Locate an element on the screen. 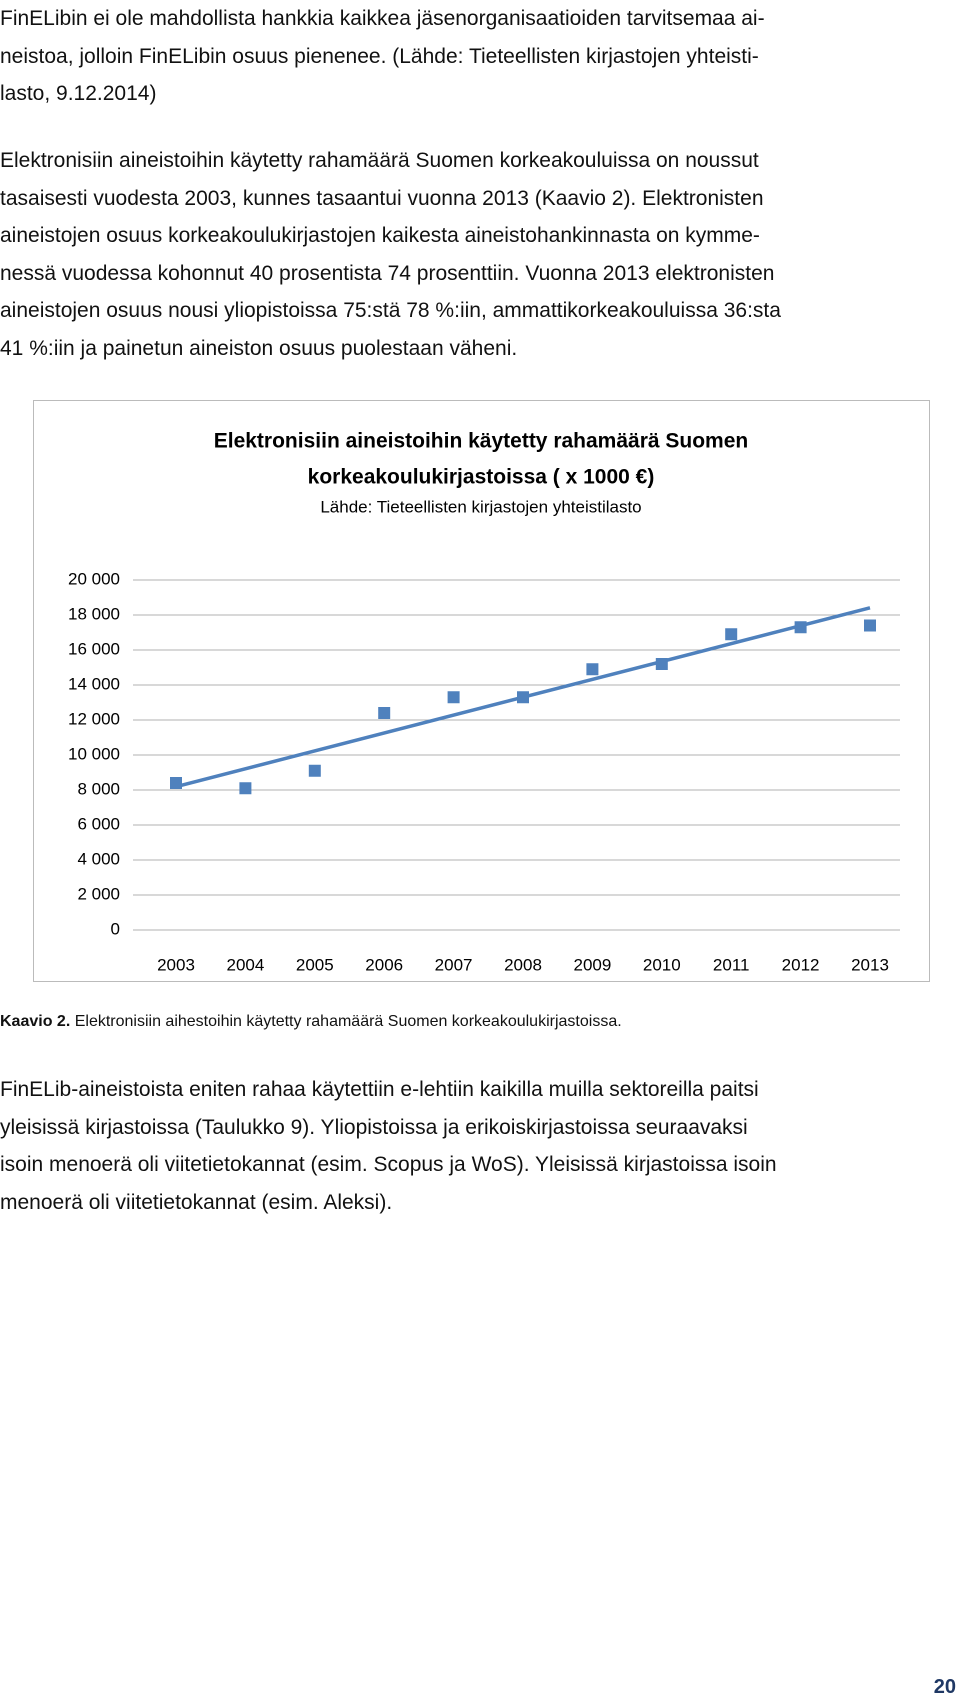 The height and width of the screenshot is (1701, 960). x-tick-label: 2013 is located at coordinates (870, 964).